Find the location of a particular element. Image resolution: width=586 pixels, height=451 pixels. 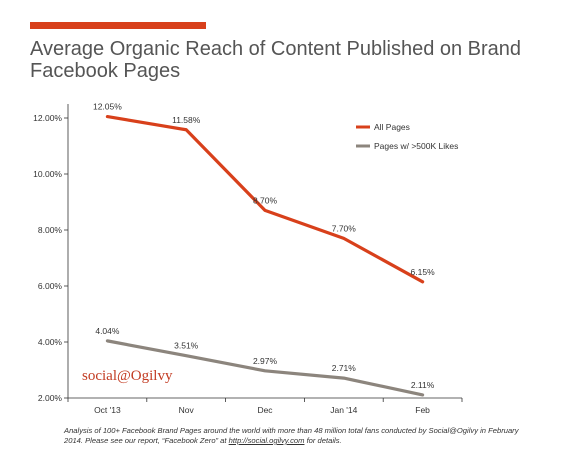

data-label: 12.05% is located at coordinates (107, 107).